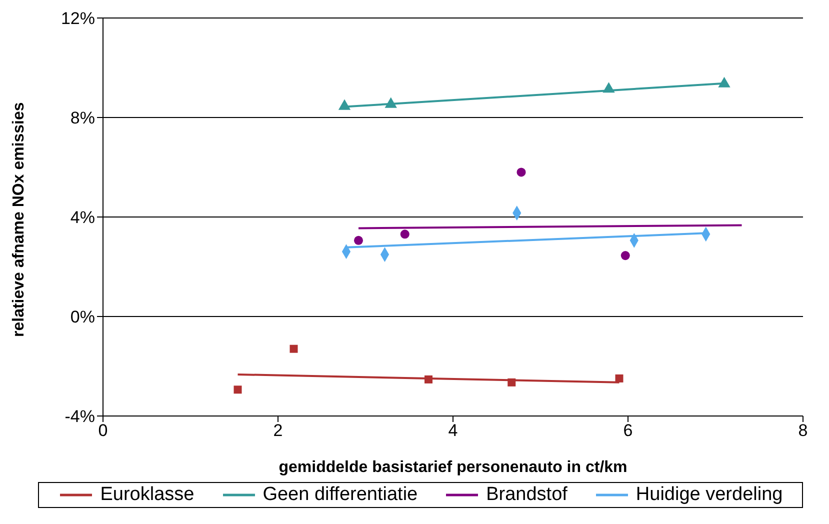  Describe the element at coordinates (79, 416) in the screenshot. I see `y-tick-label: -4%` at that location.